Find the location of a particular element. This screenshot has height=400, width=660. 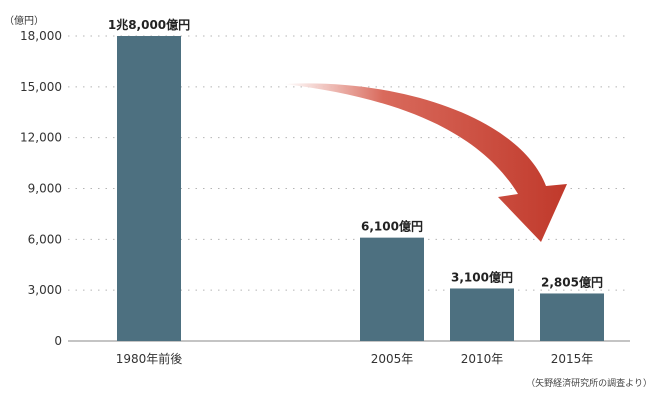

y-tick-label: 15,000 is located at coordinates (41, 87).